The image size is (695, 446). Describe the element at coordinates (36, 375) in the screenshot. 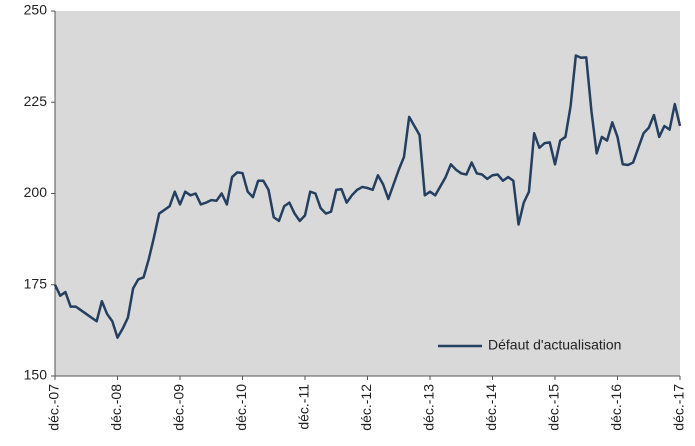

I see `y-tick-label: 150` at that location.